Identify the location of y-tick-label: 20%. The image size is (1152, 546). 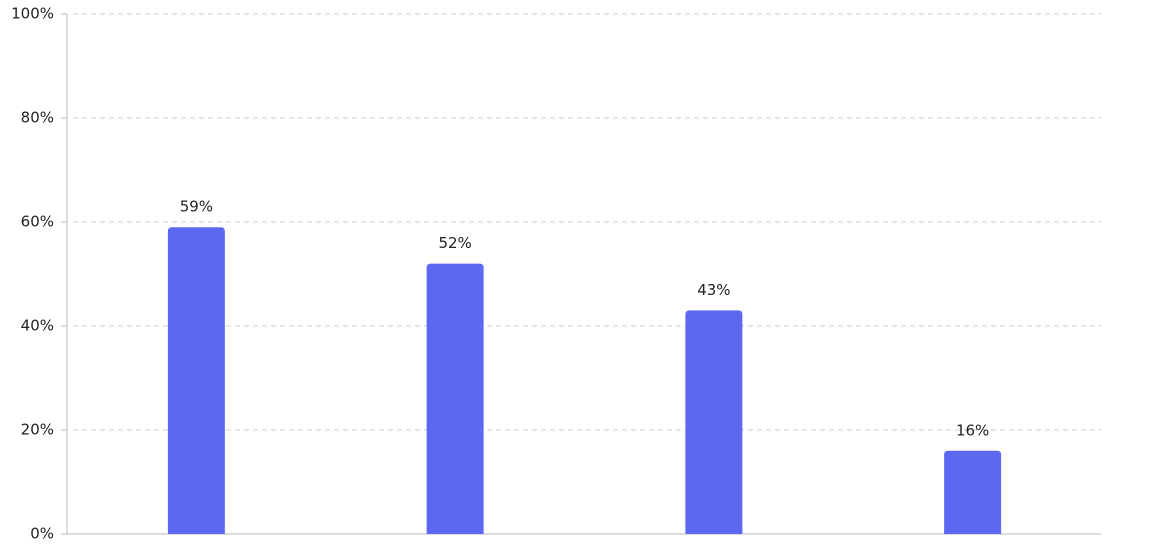
(37, 430).